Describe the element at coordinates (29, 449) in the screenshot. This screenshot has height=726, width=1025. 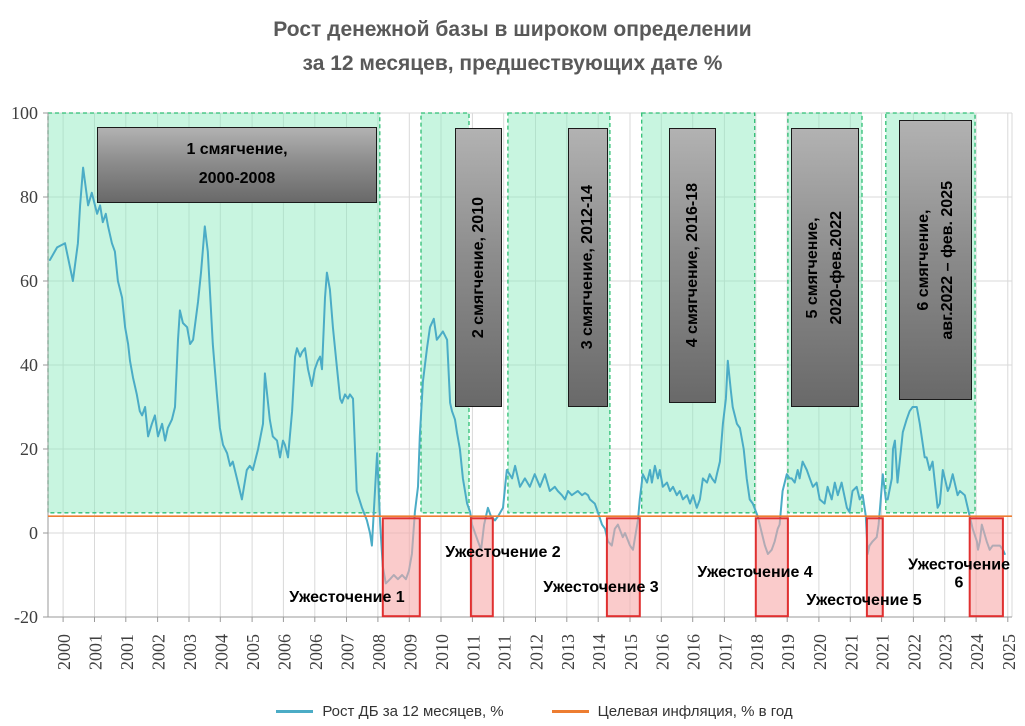
I see `y-tick-label: 20` at that location.